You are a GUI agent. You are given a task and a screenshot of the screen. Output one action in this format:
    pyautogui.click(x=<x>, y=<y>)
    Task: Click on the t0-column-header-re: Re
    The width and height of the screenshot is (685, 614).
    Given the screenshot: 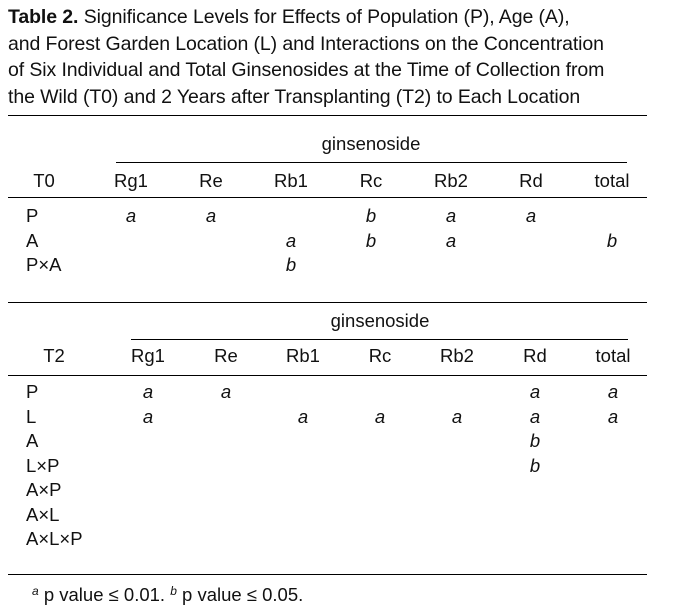 What is the action you would take?
    pyautogui.click(x=211, y=180)
    